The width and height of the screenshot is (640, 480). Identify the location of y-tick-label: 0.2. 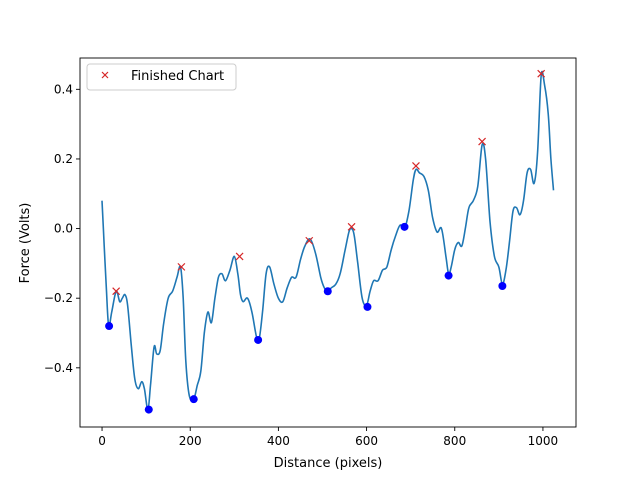
(63, 159).